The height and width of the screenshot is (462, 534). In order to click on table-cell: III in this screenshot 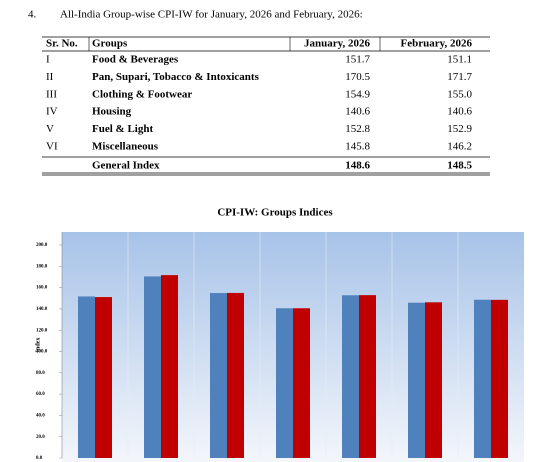, I will do `click(51, 94)`.